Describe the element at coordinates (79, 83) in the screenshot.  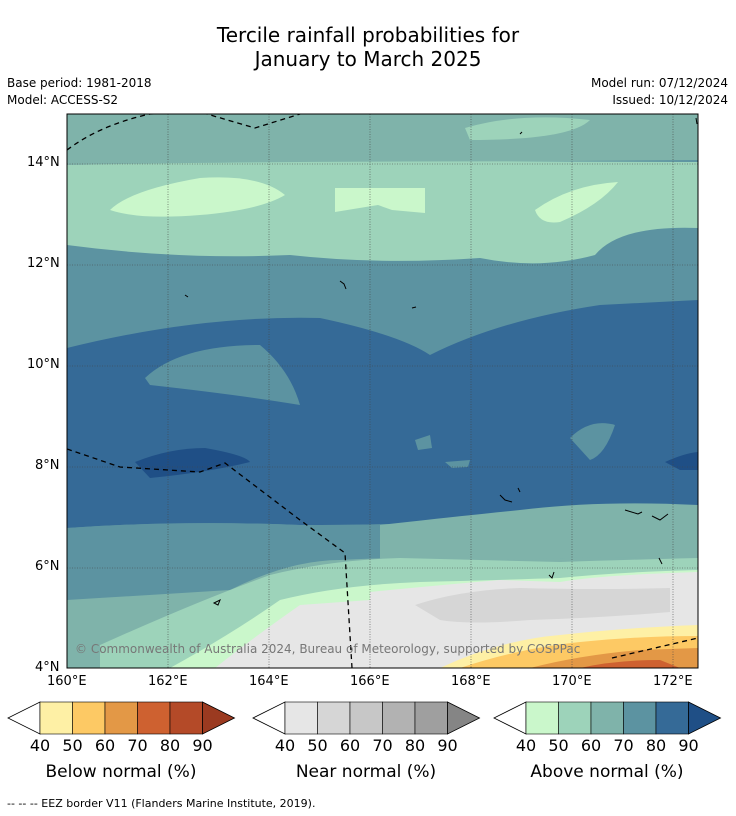
I see `base-period-label: Base period: 1981-2018` at that location.